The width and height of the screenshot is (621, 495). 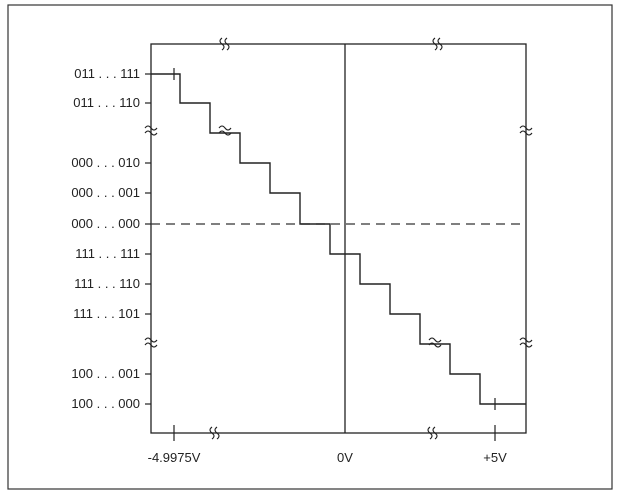 What do you see at coordinates (327, 457) in the screenshot?
I see `x-voltage-labels: -4.9975V 0V +5V` at bounding box center [327, 457].